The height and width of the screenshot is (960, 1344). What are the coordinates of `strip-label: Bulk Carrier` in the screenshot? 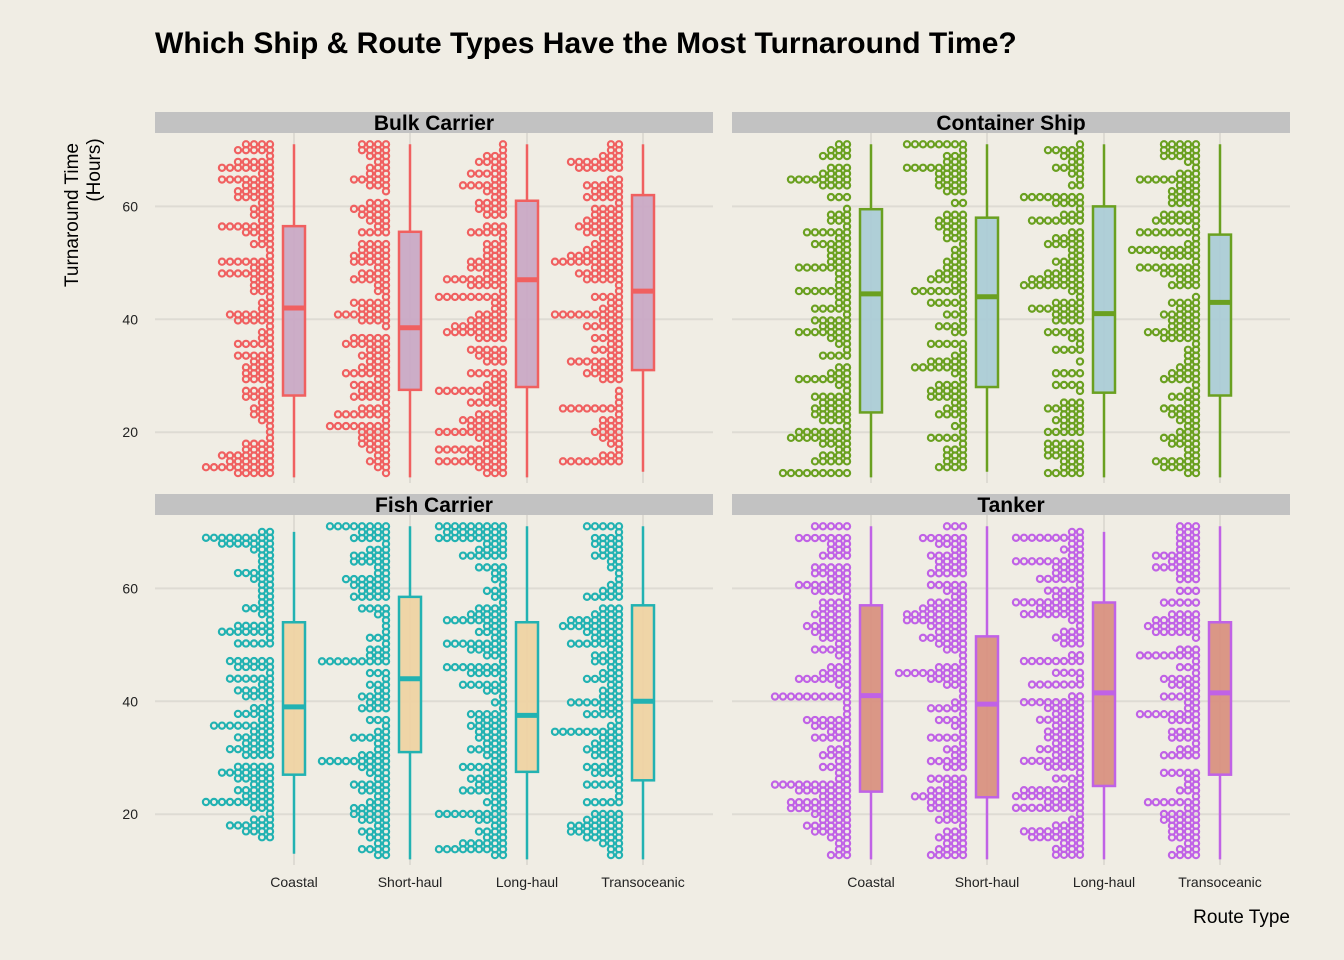 It's located at (434, 123).